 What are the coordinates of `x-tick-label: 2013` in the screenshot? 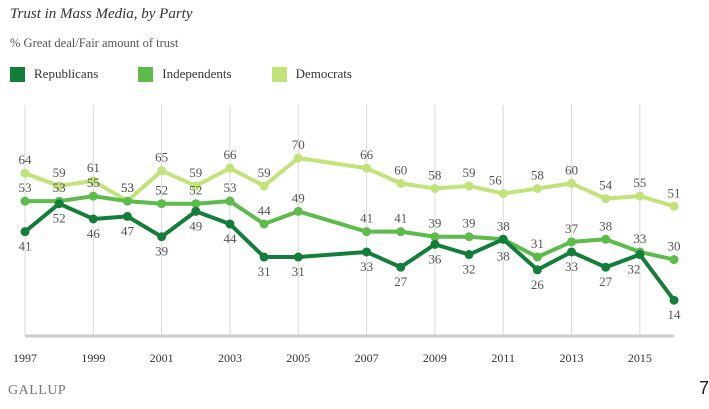 It's located at (572, 358).